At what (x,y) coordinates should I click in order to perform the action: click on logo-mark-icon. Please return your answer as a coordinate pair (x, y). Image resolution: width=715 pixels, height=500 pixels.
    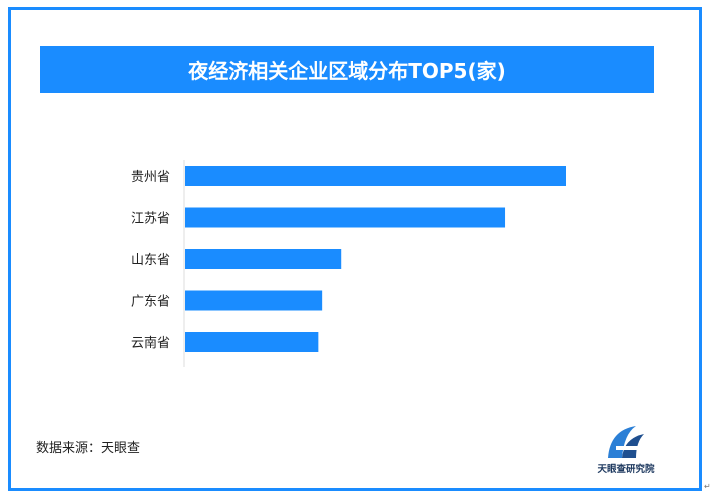
    Looking at the image, I should click on (626, 442).